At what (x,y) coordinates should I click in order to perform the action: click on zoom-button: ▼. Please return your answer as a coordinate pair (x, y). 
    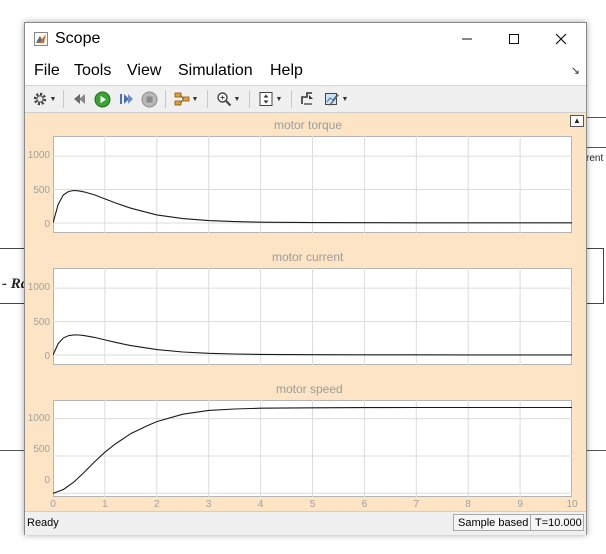
    Looking at the image, I should click on (228, 99).